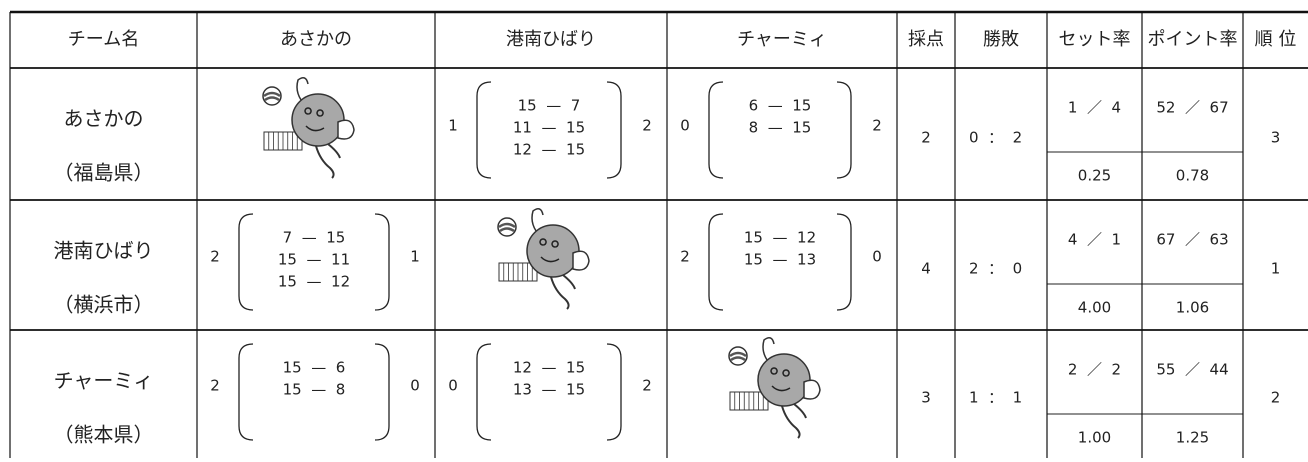  What do you see at coordinates (1094, 176) in the screenshot?
I see `cell-text: 0.25` at bounding box center [1094, 176].